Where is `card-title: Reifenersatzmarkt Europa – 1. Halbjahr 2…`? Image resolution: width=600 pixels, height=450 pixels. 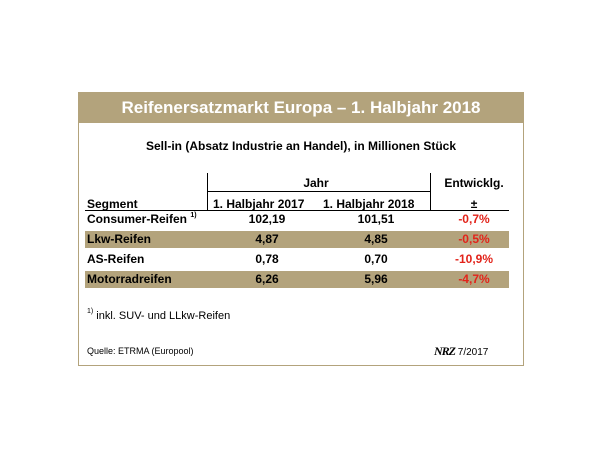
card-title: Reifenersatzmarkt Europa – 1. Halbjahr 2… is located at coordinates (301, 108).